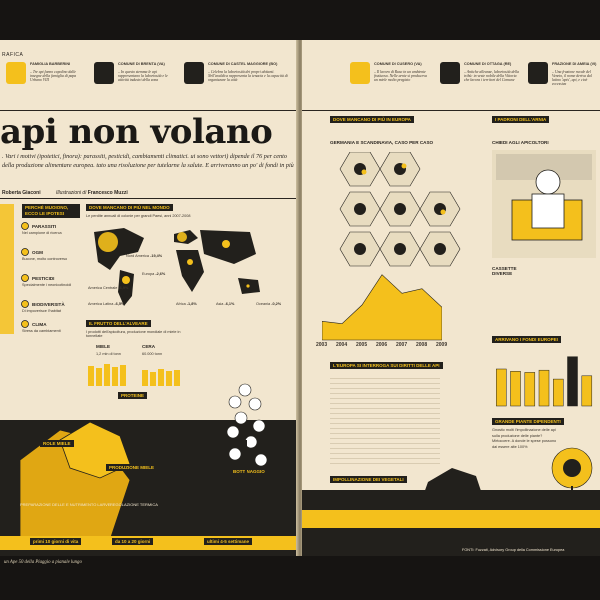 This screenshot has height=600, width=600. Describe the element at coordinates (118, 323) in the screenshot. I see `fruit-title: IL FRUTTO DELL'ALVEARE` at that location.